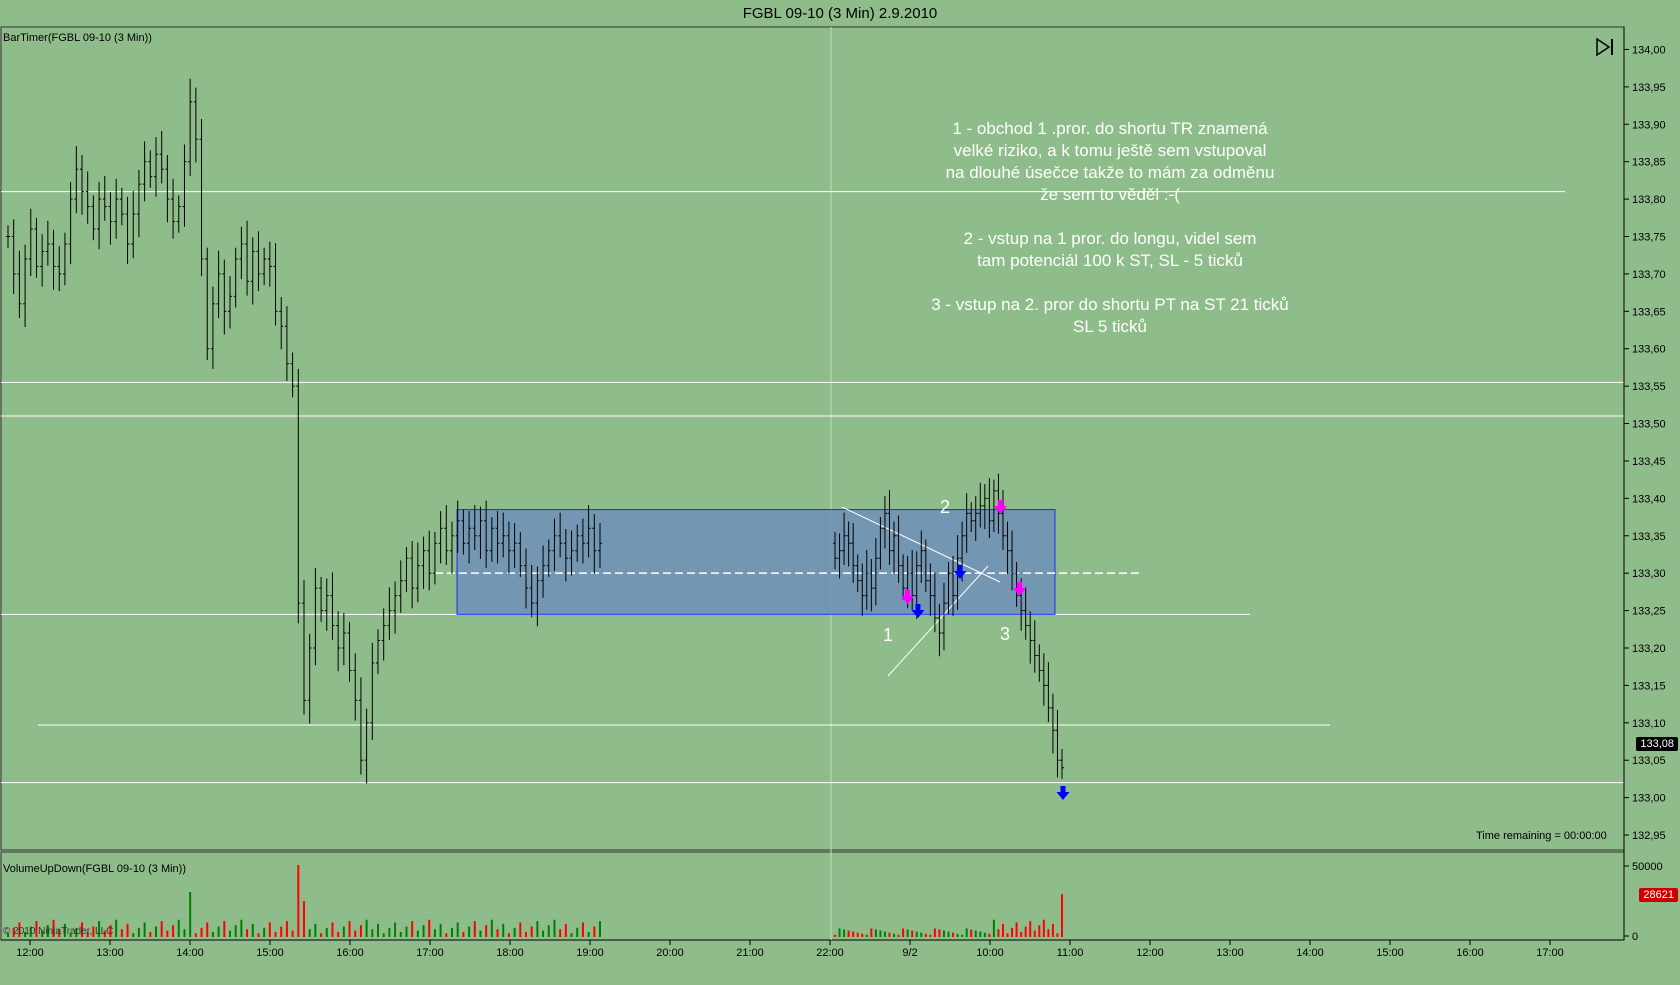 The image size is (1680, 985). What do you see at coordinates (990, 953) in the screenshot?
I see `time-tick-label: 10:00` at bounding box center [990, 953].